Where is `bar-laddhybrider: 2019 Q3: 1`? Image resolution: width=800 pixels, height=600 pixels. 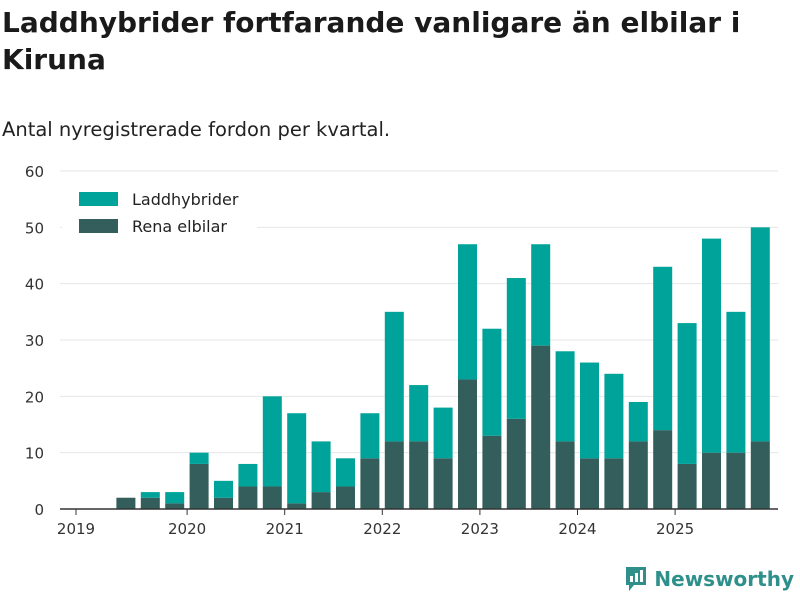
bar-laddhybrider: 2019 Q3: 1 is located at coordinates (150, 495).